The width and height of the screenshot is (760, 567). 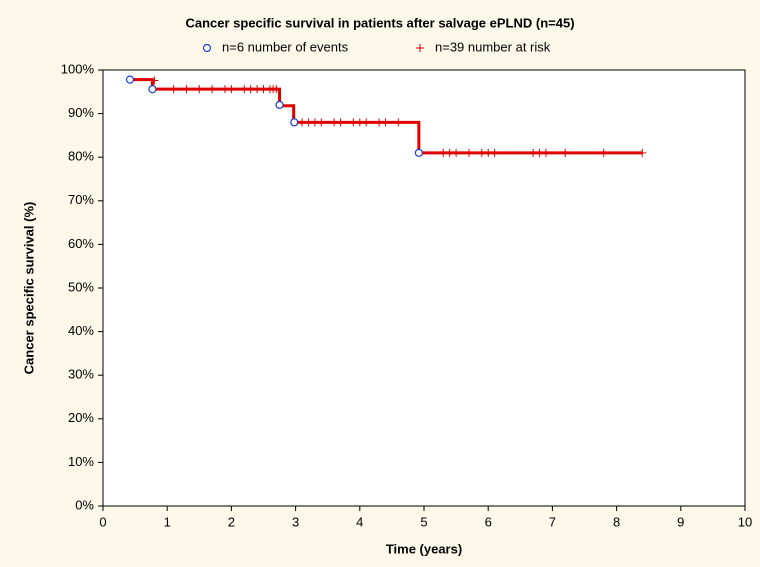 What do you see at coordinates (493, 46) in the screenshot?
I see `legend-label: n=39 number at risk` at bounding box center [493, 46].